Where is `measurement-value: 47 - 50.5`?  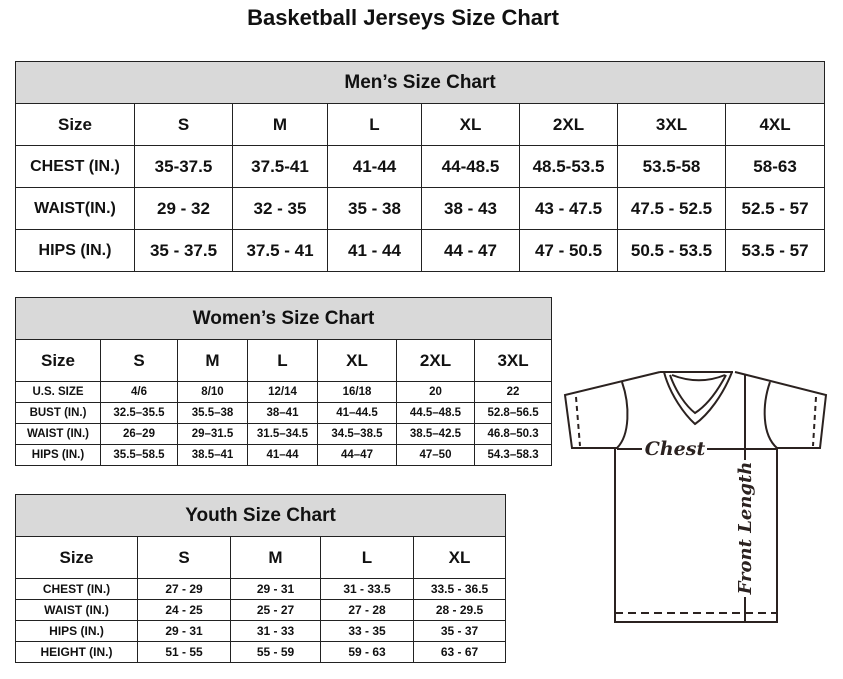
measurement-value: 47 - 50.5 is located at coordinates (568, 250).